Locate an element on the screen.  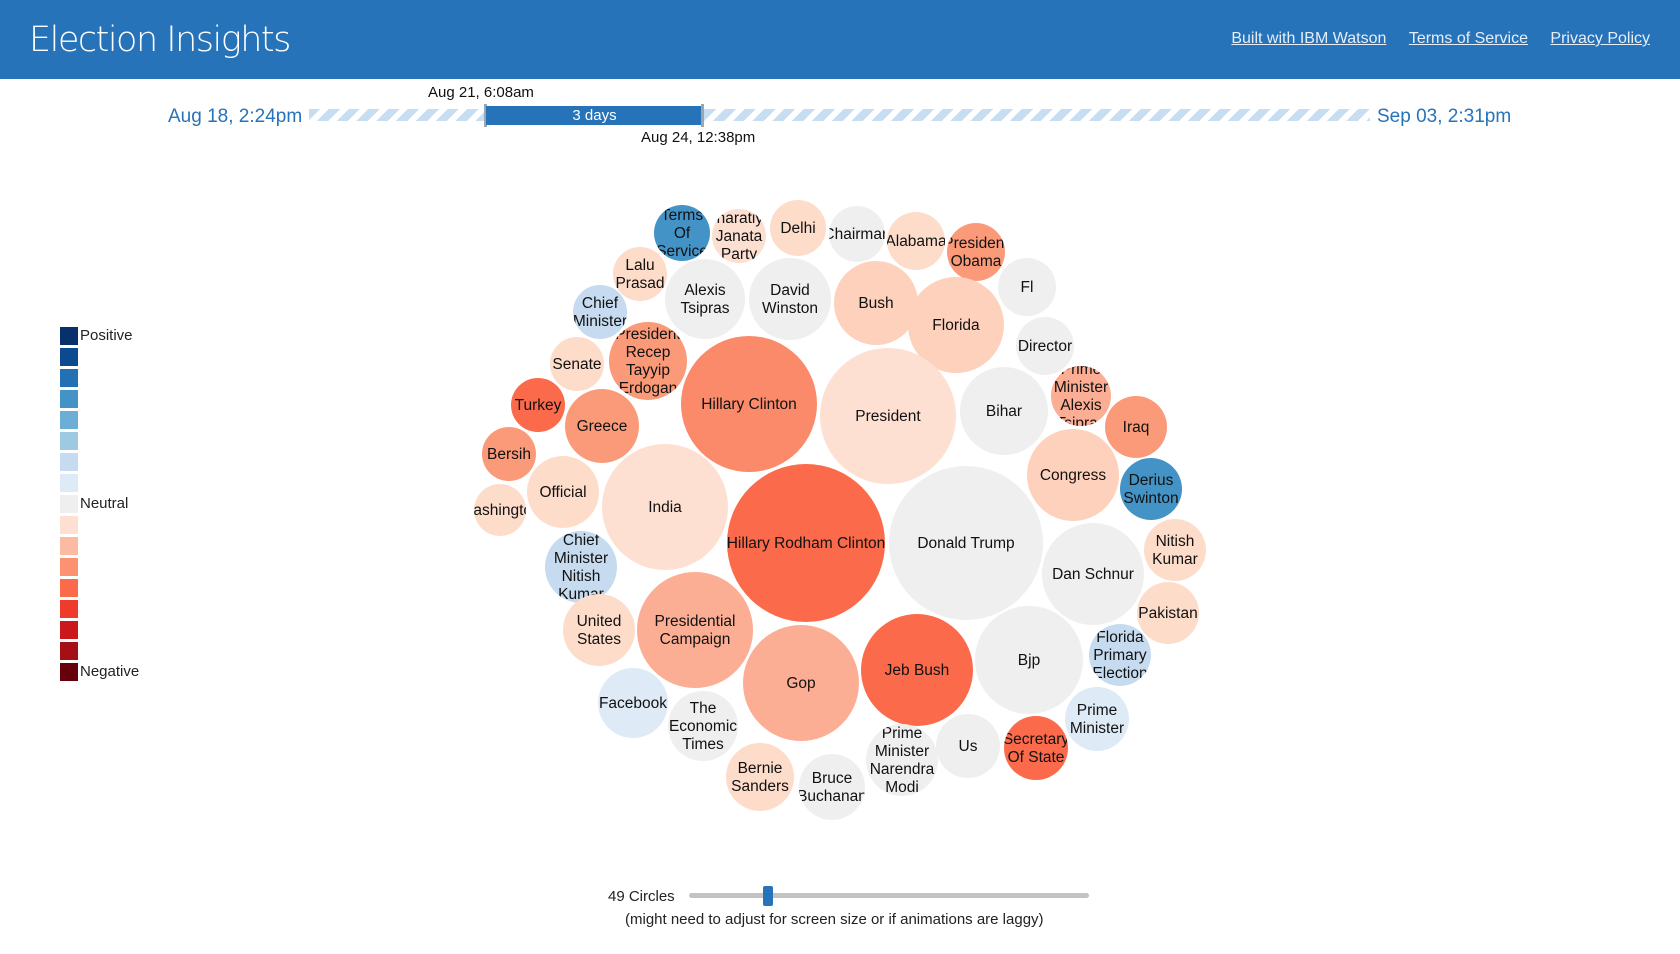
built-with-watson-link: Built with IBM Watson is located at coordinates (1309, 38).